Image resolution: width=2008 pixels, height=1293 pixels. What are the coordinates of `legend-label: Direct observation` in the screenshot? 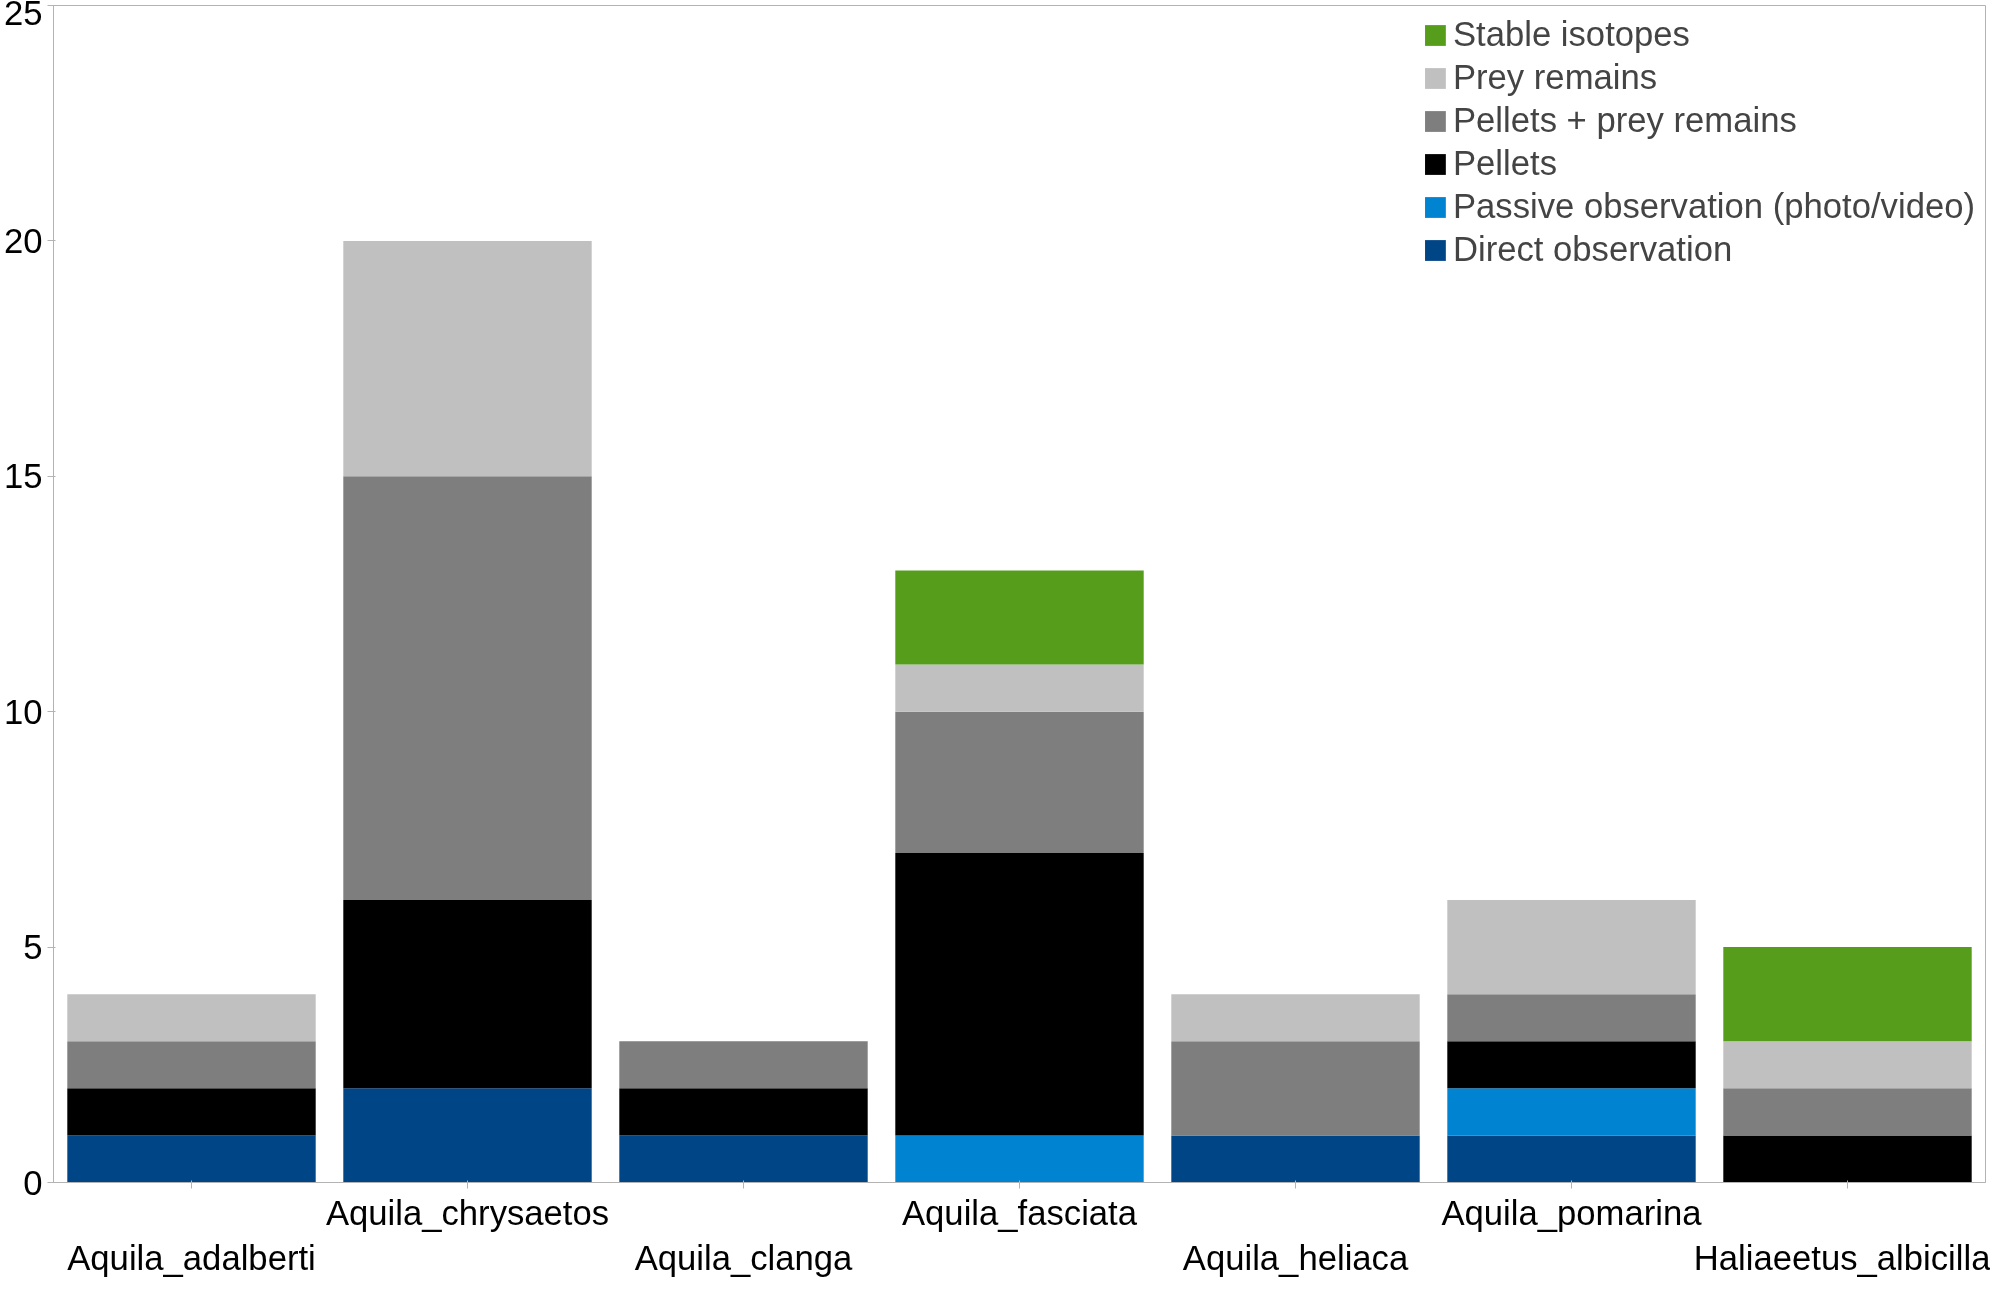 It's located at (1592, 249).